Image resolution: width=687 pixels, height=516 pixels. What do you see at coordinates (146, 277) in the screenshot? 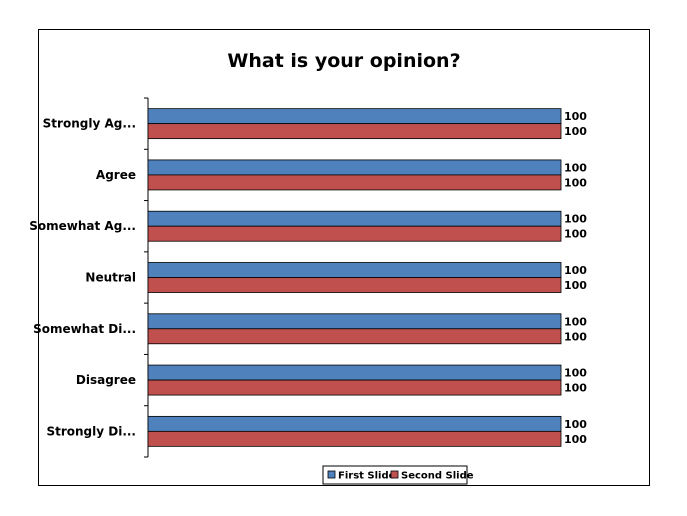
I see `category-axis` at bounding box center [146, 277].